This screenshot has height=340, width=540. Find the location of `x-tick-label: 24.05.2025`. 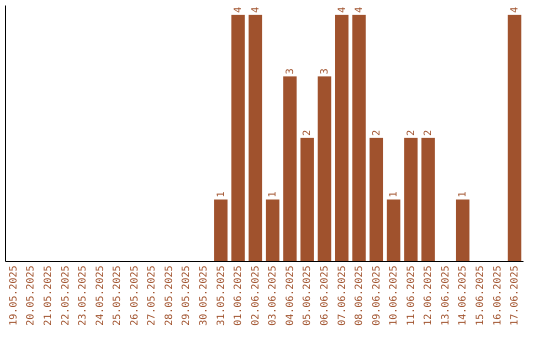

x-tick-label: 24.05.2025 is located at coordinates (100, 296).